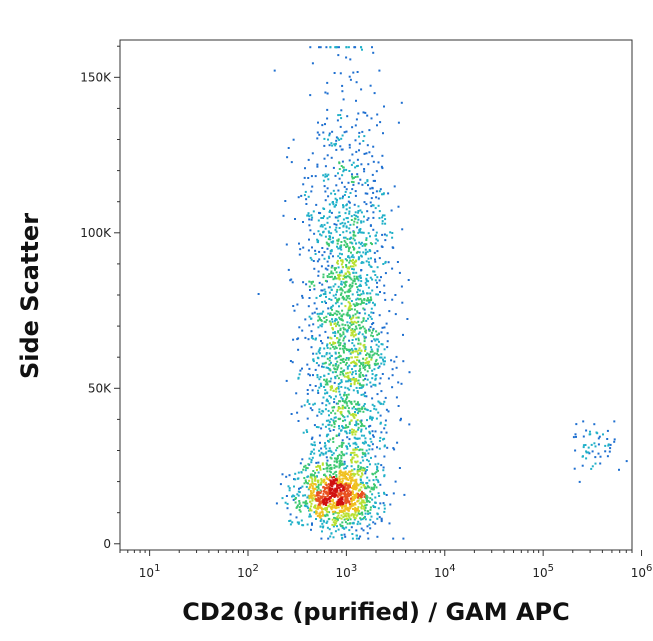  I want to click on x-tick-label: 10¹, so click(150, 571).